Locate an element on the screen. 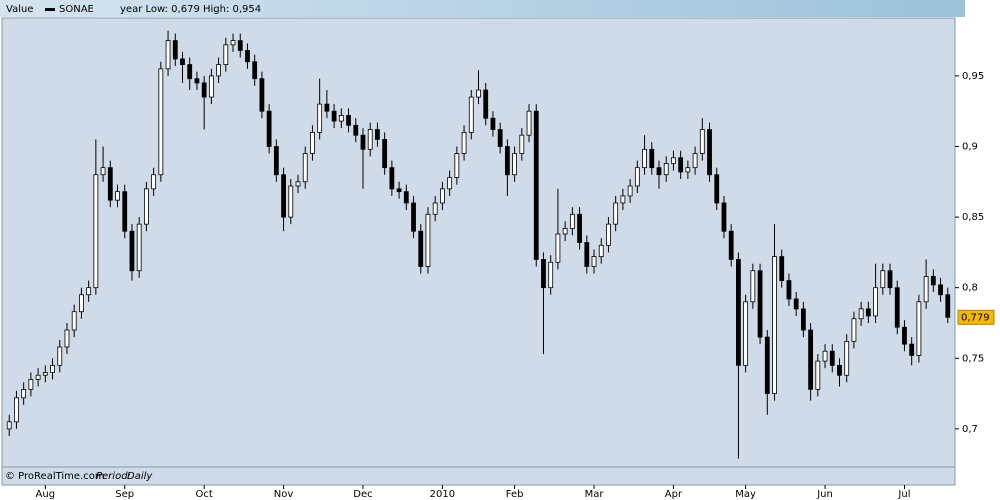 The width and height of the screenshot is (1000, 500). y-tick-label: 0,9 is located at coordinates (970, 146).